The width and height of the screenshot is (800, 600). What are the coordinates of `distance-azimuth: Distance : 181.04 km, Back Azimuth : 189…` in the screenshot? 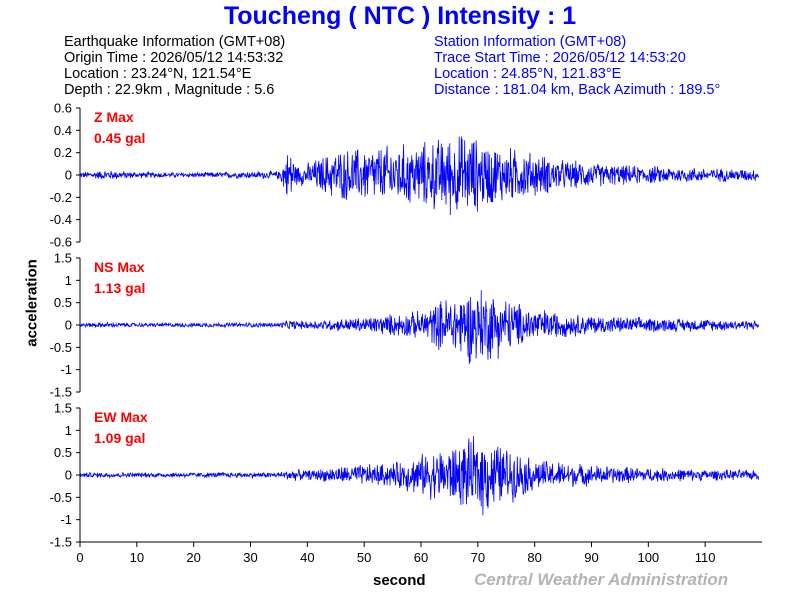 It's located at (577, 90).